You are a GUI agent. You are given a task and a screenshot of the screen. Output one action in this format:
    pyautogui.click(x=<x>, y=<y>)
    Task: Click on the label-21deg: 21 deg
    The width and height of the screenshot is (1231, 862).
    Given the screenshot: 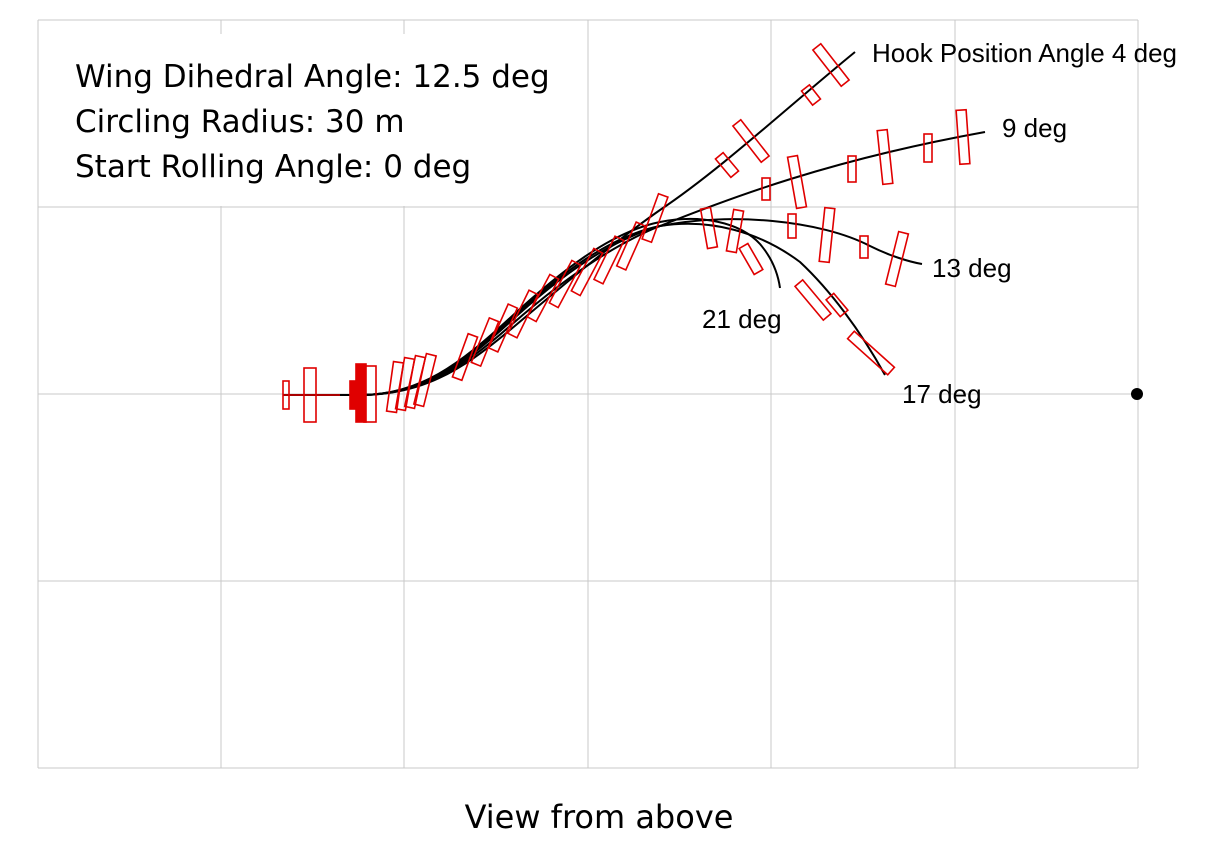 What is the action you would take?
    pyautogui.click(x=742, y=319)
    